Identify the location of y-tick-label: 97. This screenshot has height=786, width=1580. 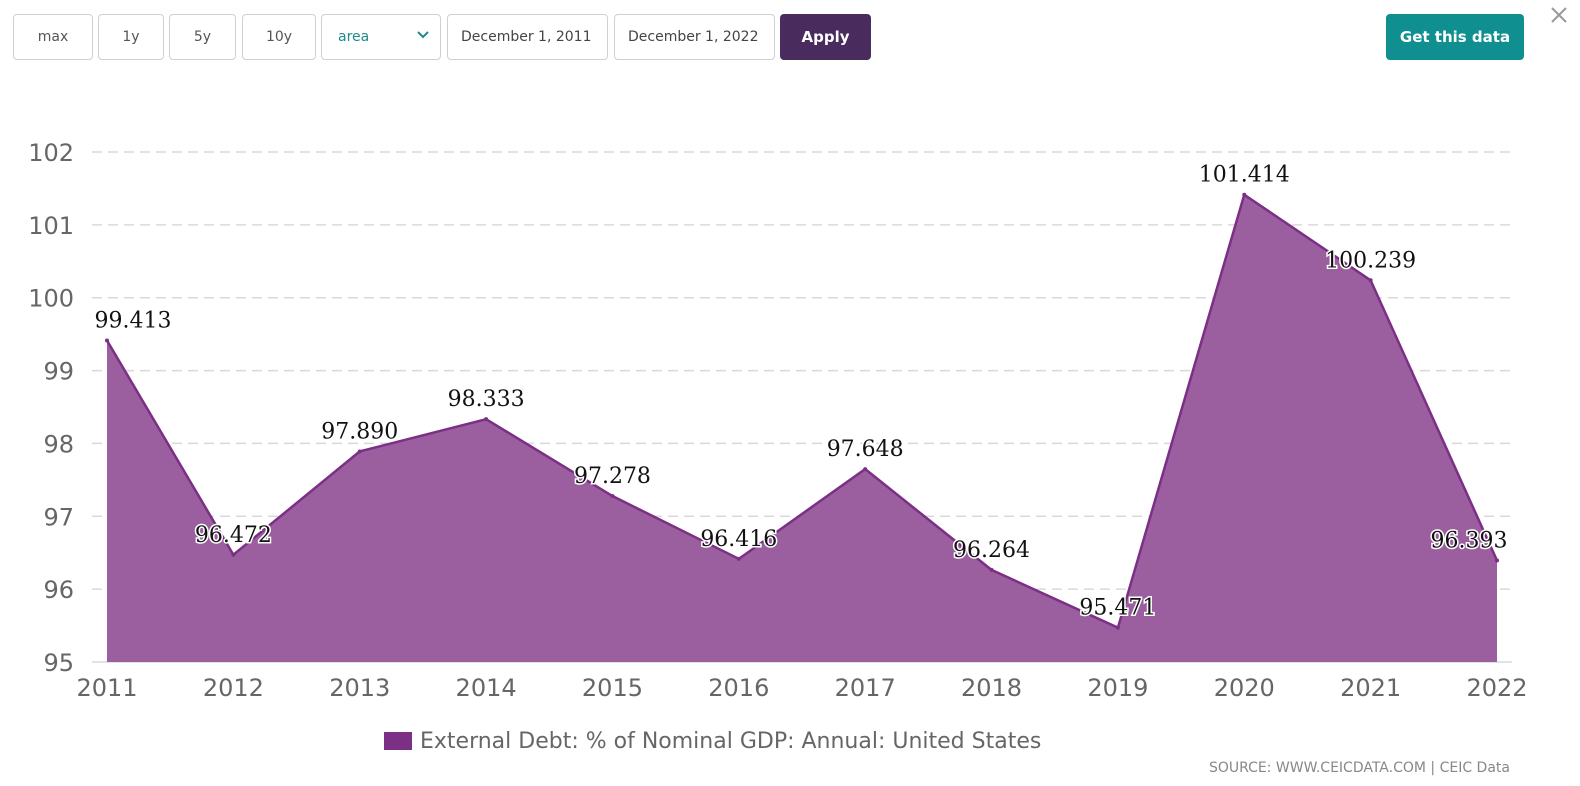
(58, 517).